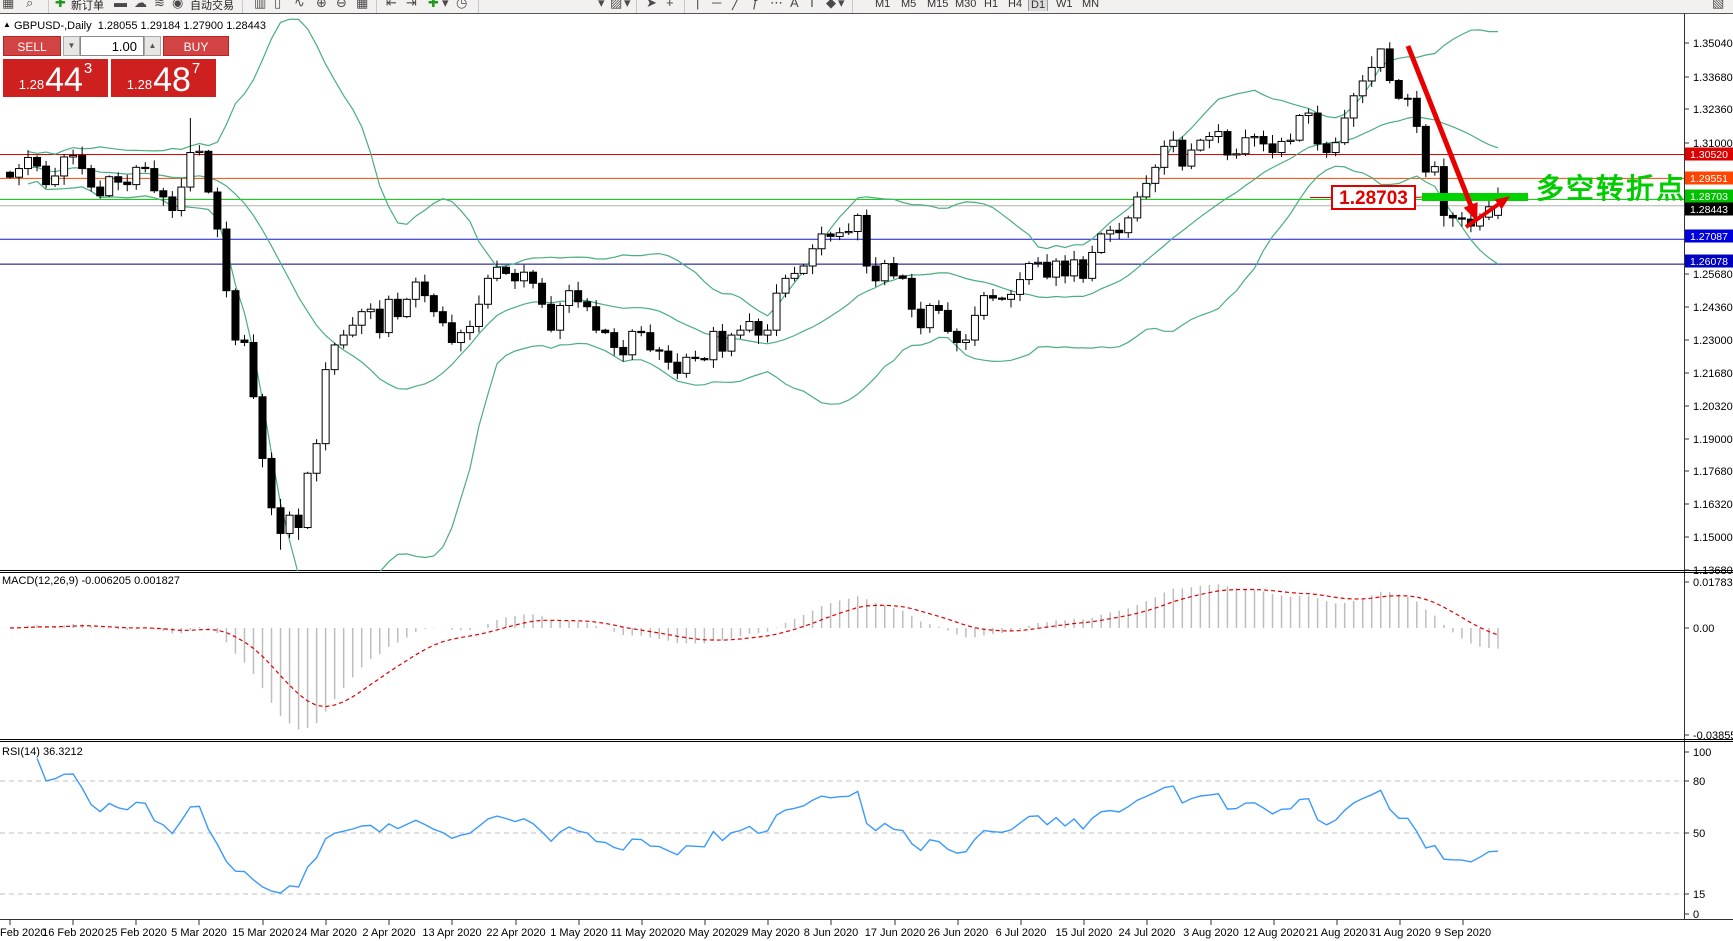  I want to click on new-order-icon: ✚, so click(60, 5).